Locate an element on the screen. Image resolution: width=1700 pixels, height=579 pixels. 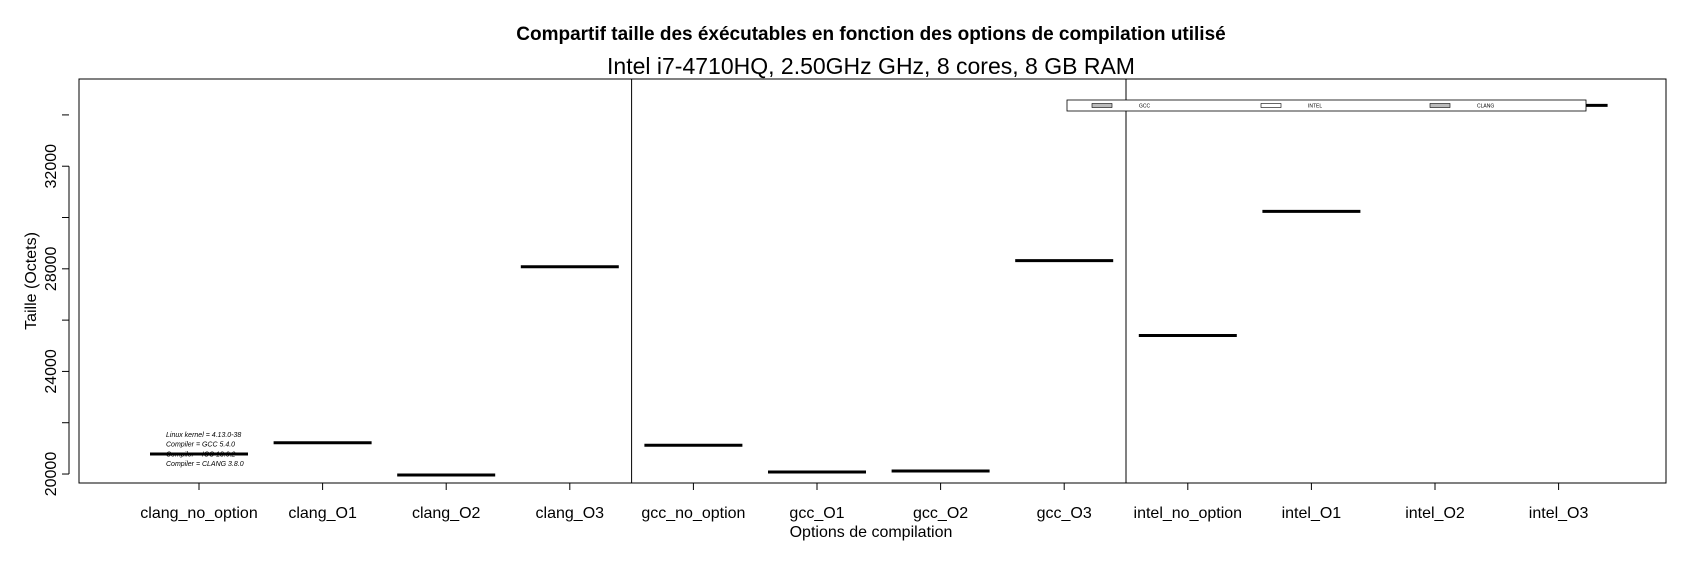
x-tick-label: clang_O2 is located at coordinates (446, 513).